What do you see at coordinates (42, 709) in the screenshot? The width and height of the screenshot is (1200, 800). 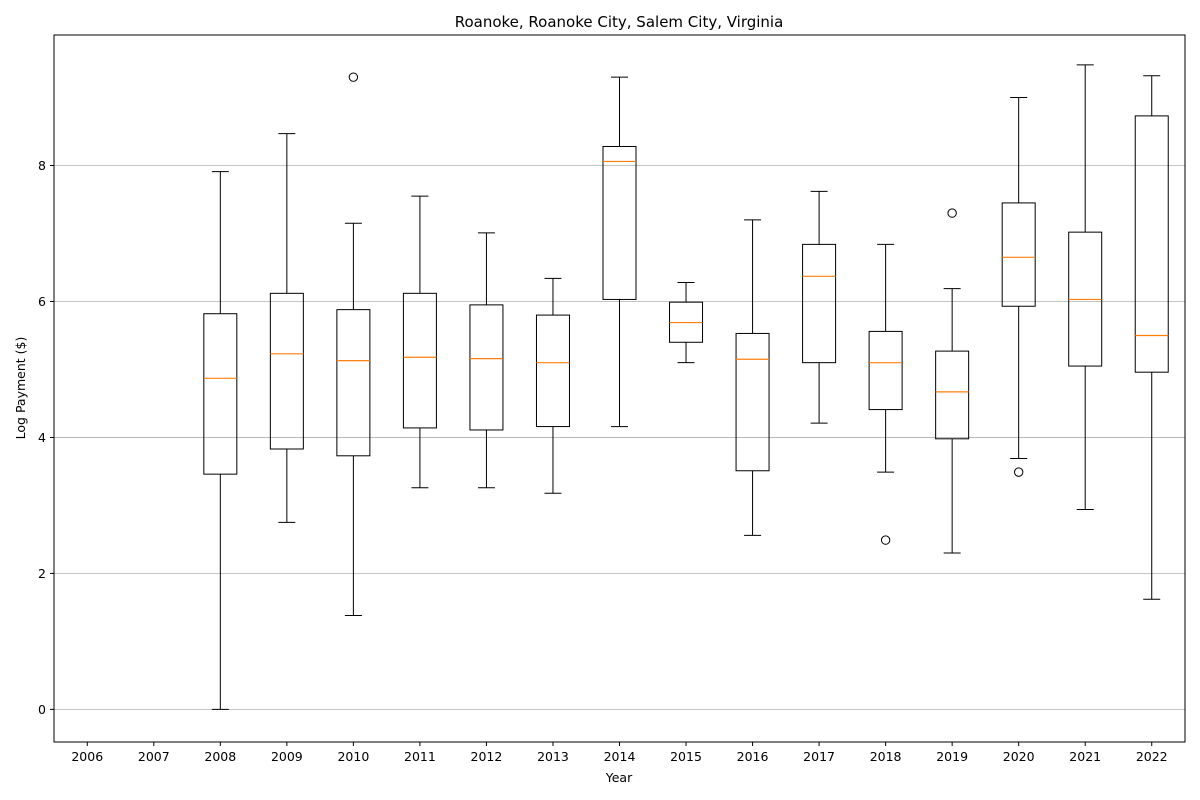 I see `y-tick-label: 0` at bounding box center [42, 709].